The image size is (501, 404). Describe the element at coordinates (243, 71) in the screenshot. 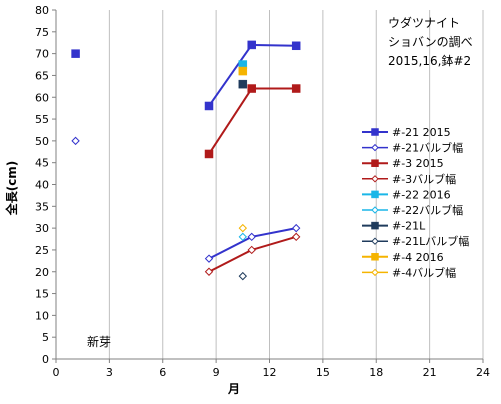

I see `data-point-s8-p0` at that location.